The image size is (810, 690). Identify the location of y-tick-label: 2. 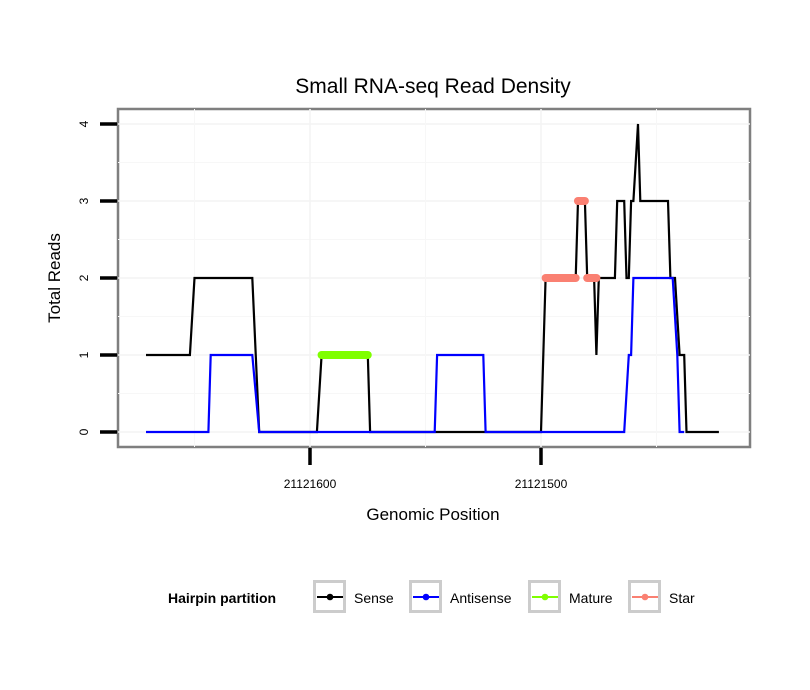
(84, 277).